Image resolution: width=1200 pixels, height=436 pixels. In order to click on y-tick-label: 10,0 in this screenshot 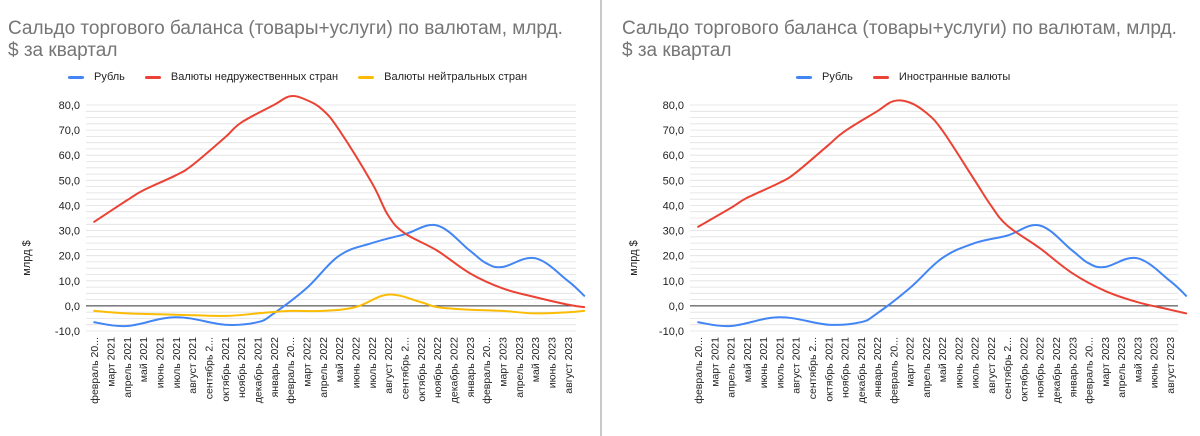, I will do `click(673, 282)`.